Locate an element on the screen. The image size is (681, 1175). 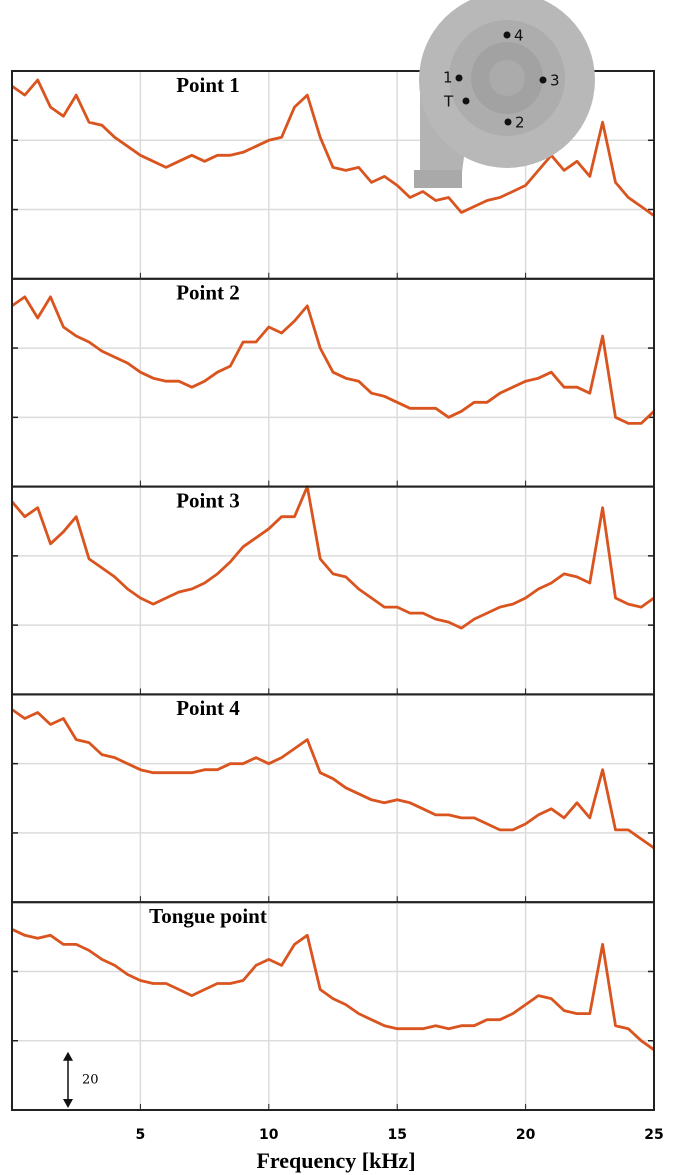
scale-bar-label: 20 is located at coordinates (90, 1079).